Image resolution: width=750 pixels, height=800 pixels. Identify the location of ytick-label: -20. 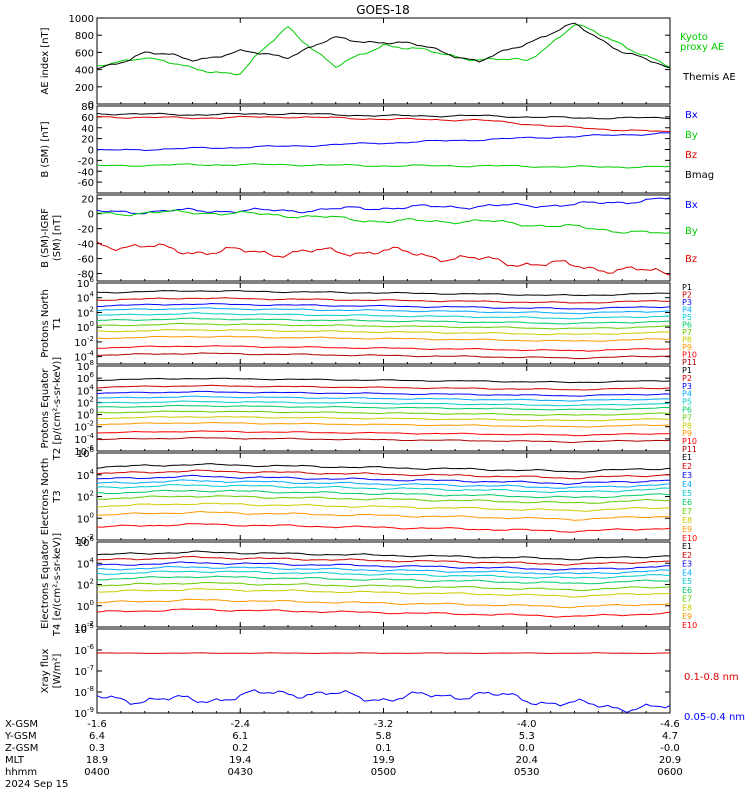
(86, 161).